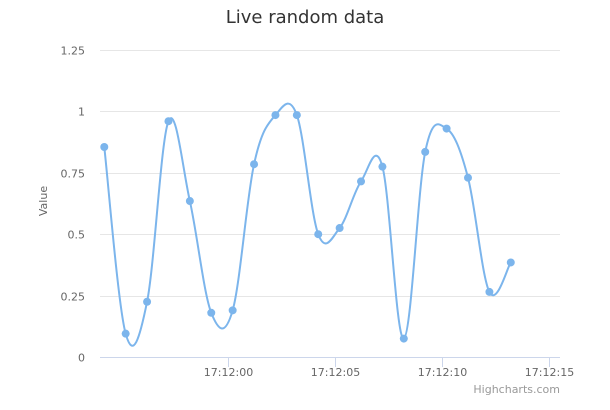  Describe the element at coordinates (228, 372) in the screenshot. I see `x-tick-label: 17:12:00` at that location.